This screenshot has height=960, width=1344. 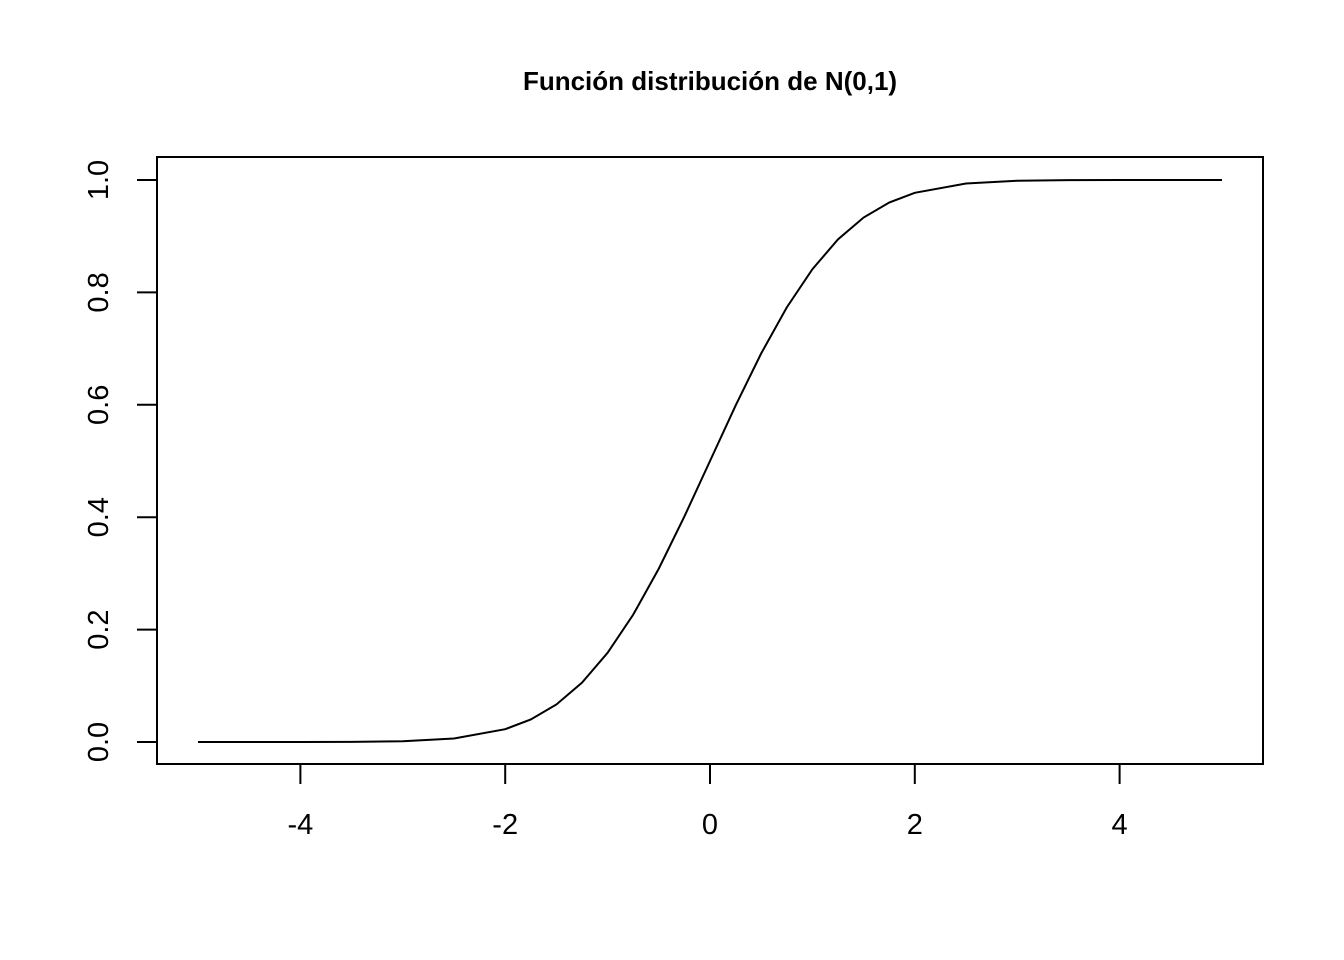 What do you see at coordinates (915, 825) in the screenshot?
I see `x-tick-label: 2` at bounding box center [915, 825].